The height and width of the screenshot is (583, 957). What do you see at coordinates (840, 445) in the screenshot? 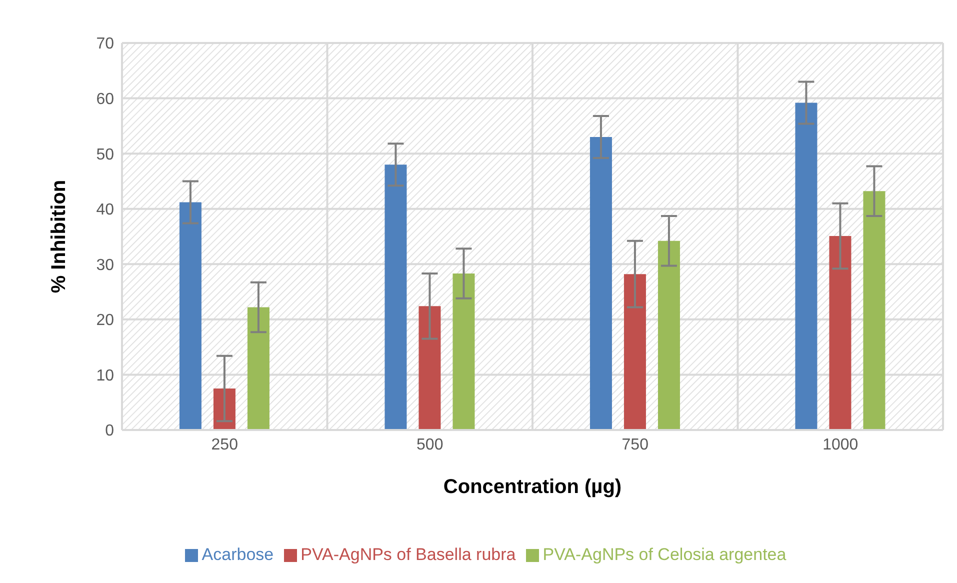
I see `x-tick-label: 1000` at bounding box center [840, 445].